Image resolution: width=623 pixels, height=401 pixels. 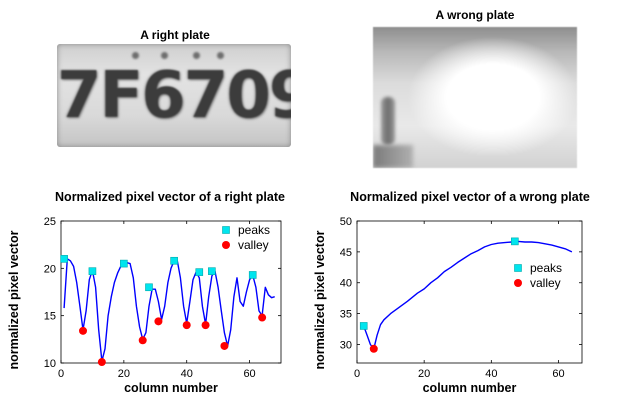 What do you see at coordinates (346, 253) in the screenshot?
I see `y-tick-label: 45` at bounding box center [346, 253].